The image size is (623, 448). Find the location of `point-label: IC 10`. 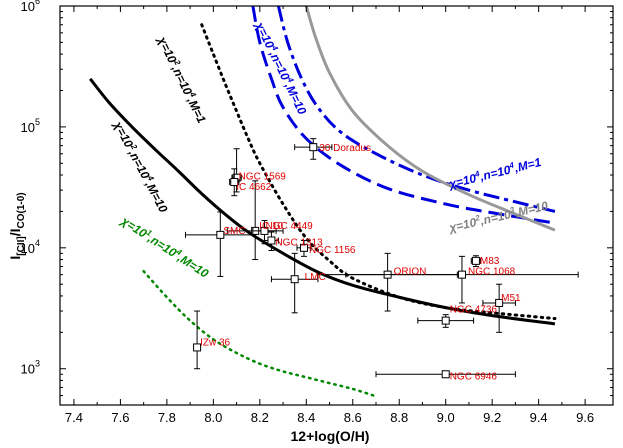

point-label: IC 10 is located at coordinates (271, 226).